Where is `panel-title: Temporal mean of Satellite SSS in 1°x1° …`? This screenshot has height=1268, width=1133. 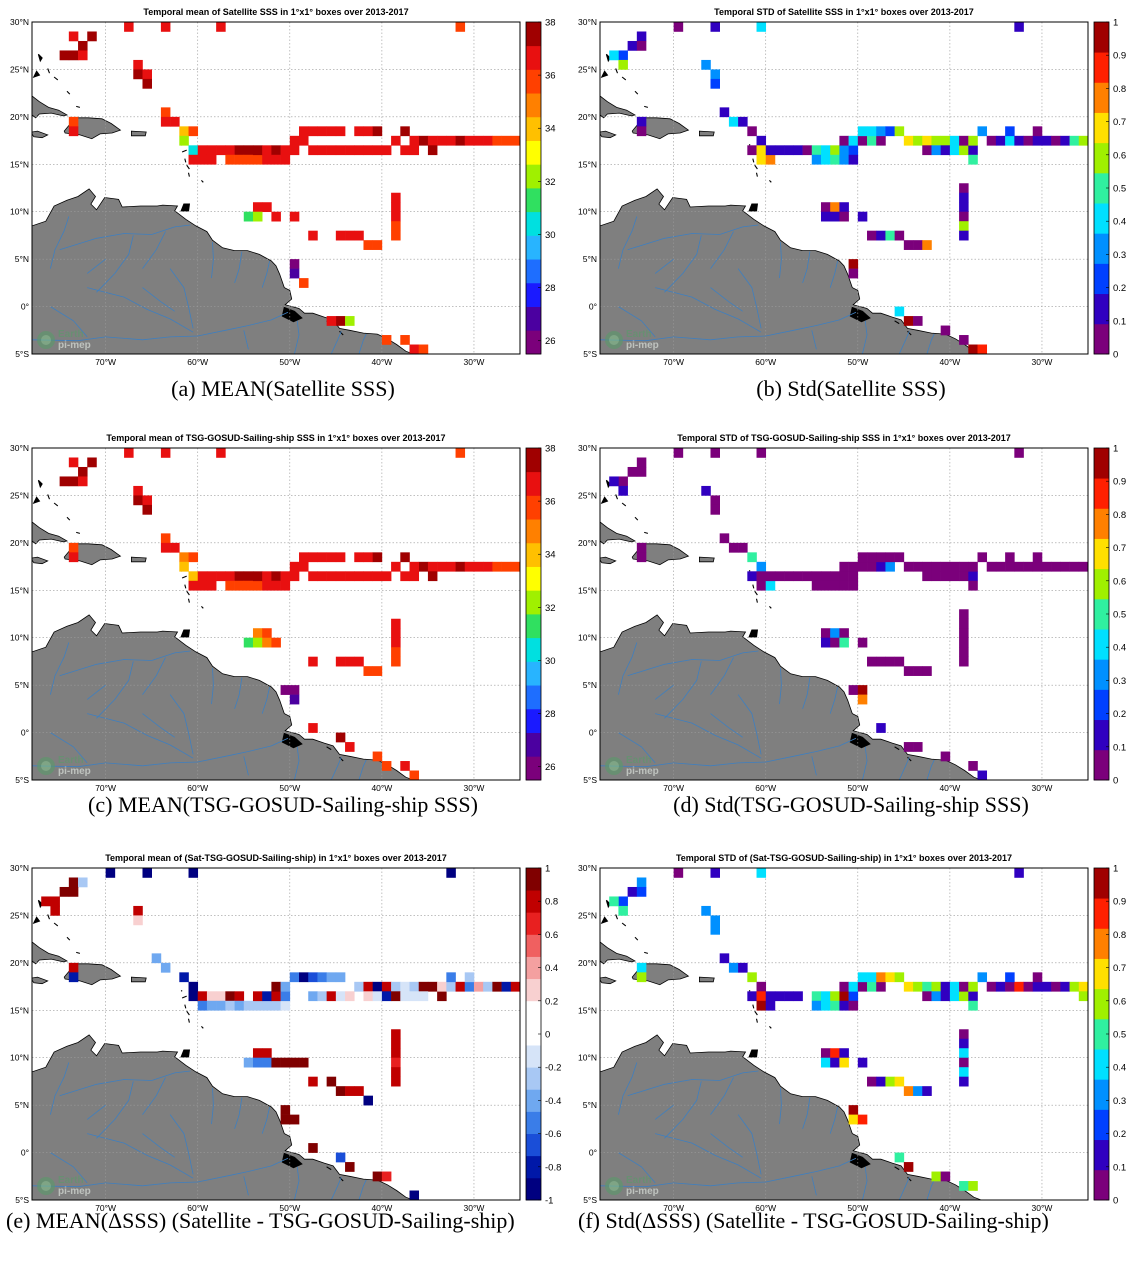
panel-title: Temporal mean of Satellite SSS in 1°x1° … is located at coordinates (275, 12).